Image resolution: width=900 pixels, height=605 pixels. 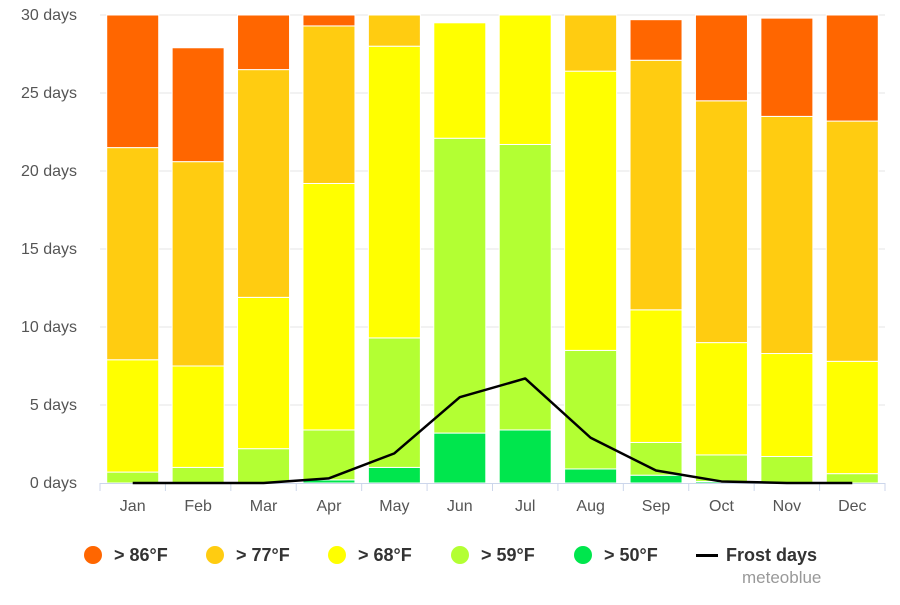 What do you see at coordinates (330, 506) in the screenshot?
I see `x-tick-label: Apr` at bounding box center [330, 506].